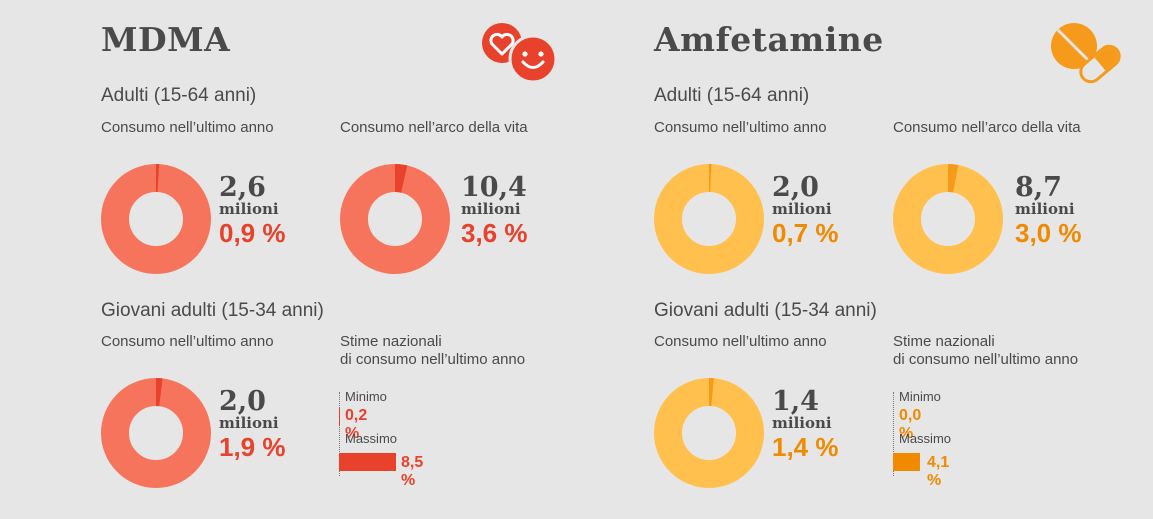  Describe the element at coordinates (938, 471) in the screenshot. I see `max-value: 4,1 %` at that location.